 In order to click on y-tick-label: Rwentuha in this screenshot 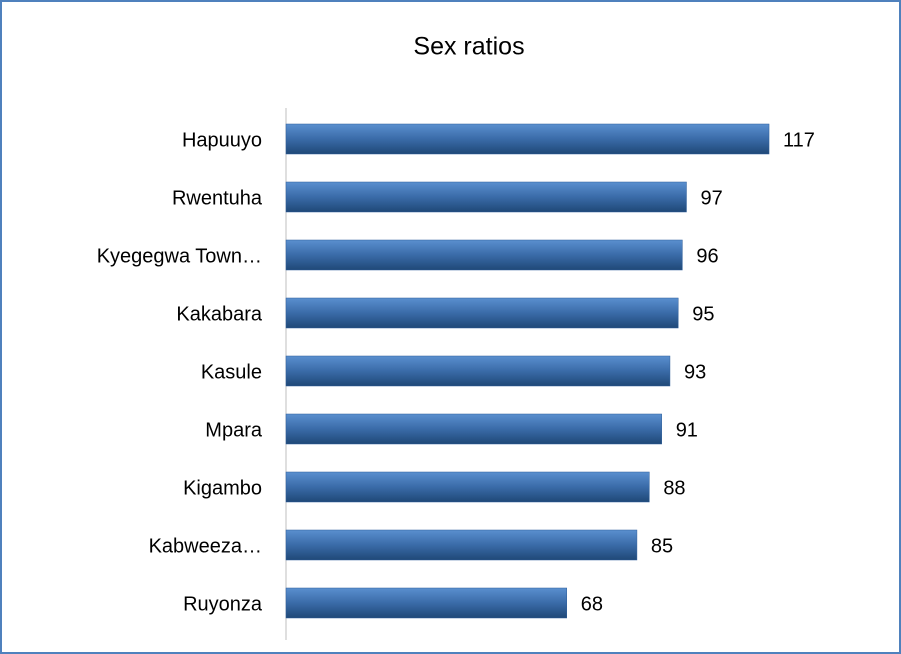, I will do `click(217, 198)`.